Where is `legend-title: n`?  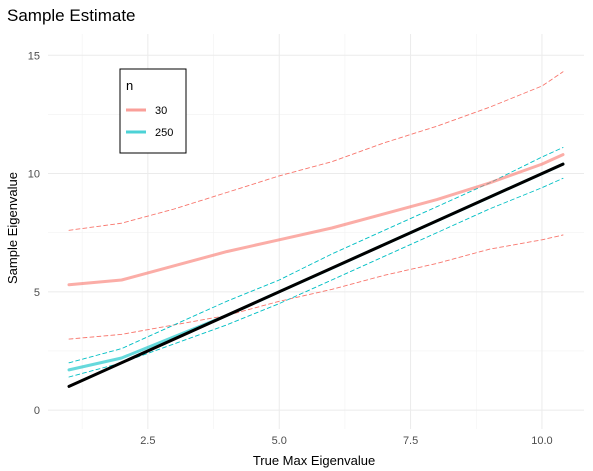
legend-title: n is located at coordinates (129, 85).